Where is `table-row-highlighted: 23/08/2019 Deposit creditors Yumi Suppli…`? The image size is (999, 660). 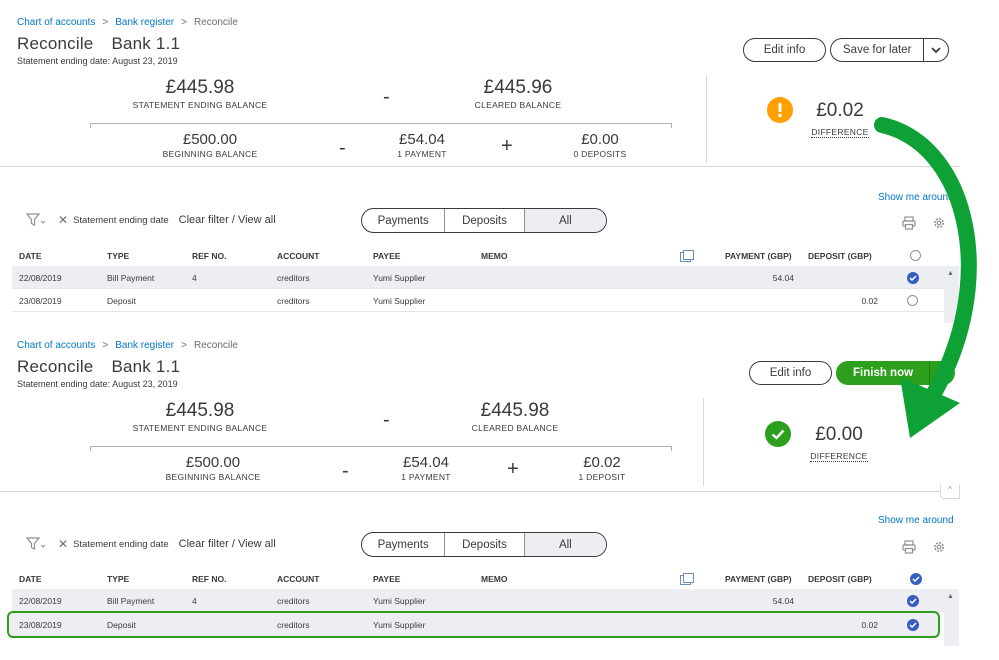 table-row-highlighted: 23/08/2019 Deposit creditors Yumi Suppli… is located at coordinates (473, 624).